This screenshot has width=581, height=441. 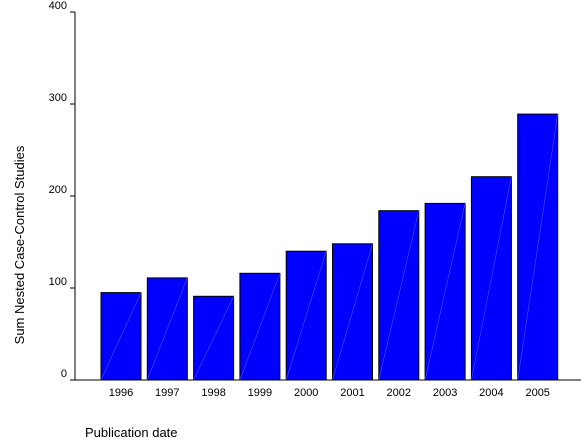 I want to click on x-ticks-group: 1996 1997 1998 1999 2000 2001 2002 2003 2004 2005, so click(x=329, y=393).